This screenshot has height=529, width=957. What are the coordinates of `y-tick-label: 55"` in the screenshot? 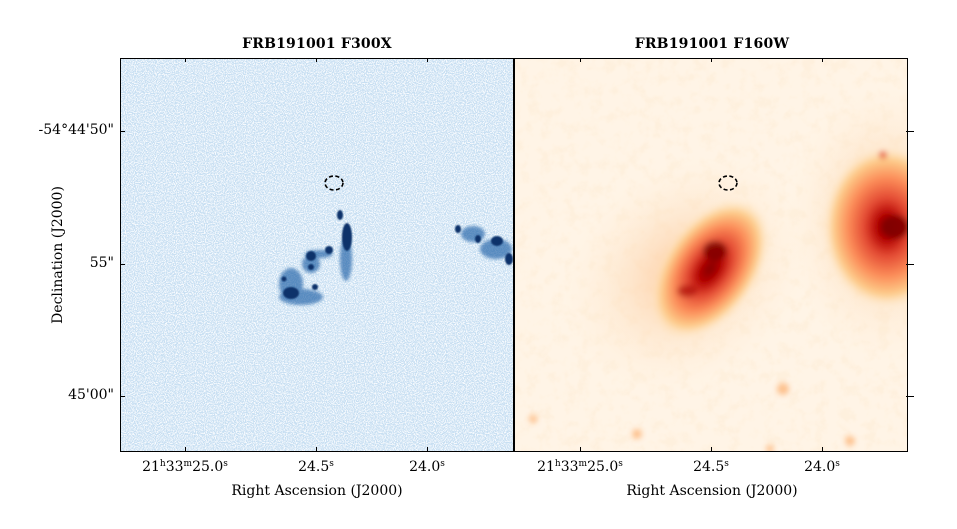 It's located at (101, 263).